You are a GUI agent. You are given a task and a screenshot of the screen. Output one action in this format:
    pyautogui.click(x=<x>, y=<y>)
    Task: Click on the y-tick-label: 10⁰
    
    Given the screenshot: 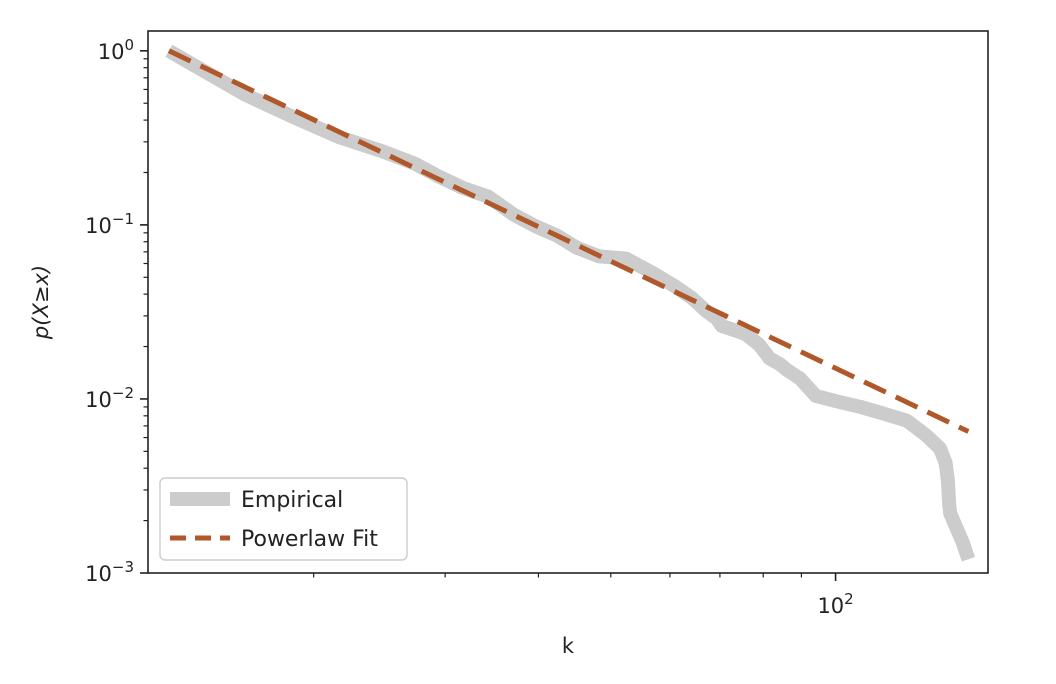 What is the action you would take?
    pyautogui.click(x=116, y=50)
    